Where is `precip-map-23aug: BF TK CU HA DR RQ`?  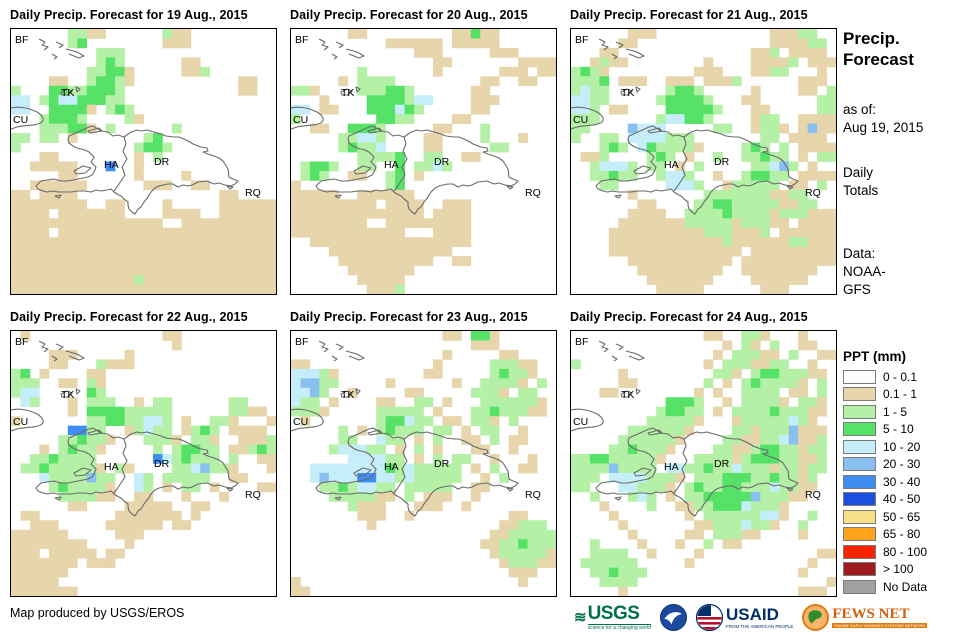
precip-map-23aug: BF TK CU HA DR RQ is located at coordinates (423, 463).